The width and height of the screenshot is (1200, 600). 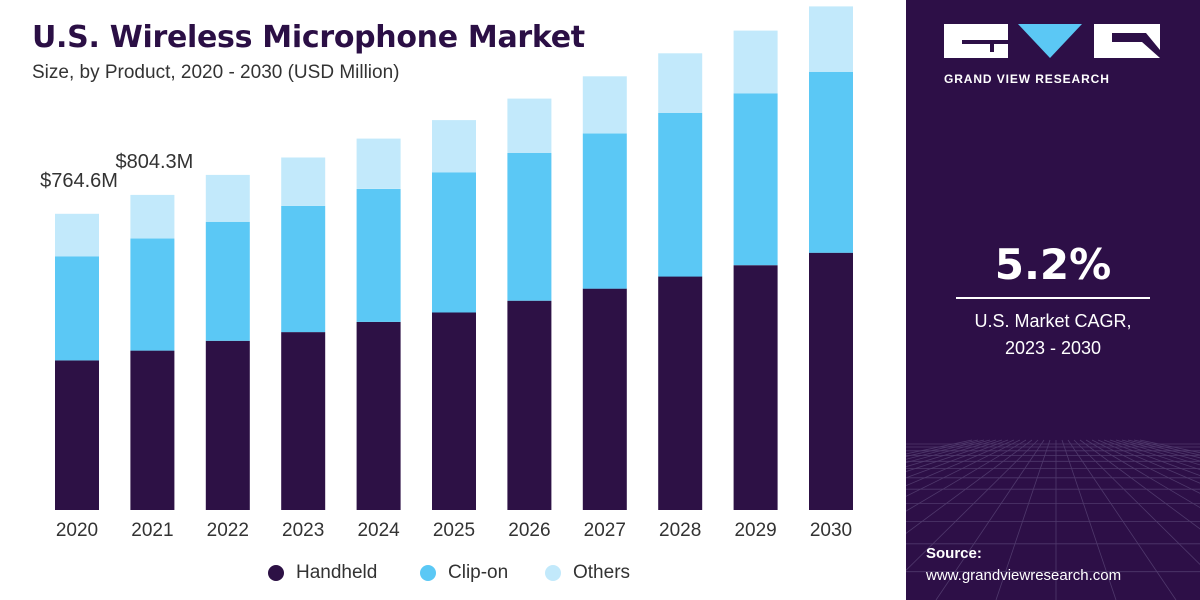 I want to click on chart-legend: Handheld Clip-on Others, so click(x=453, y=576).